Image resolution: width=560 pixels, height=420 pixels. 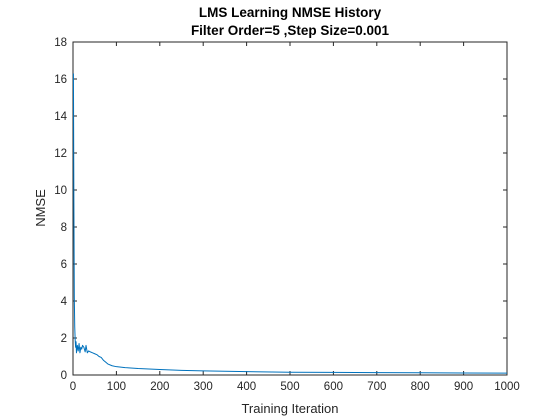 I want to click on x-tick-label: 900, so click(x=463, y=387).